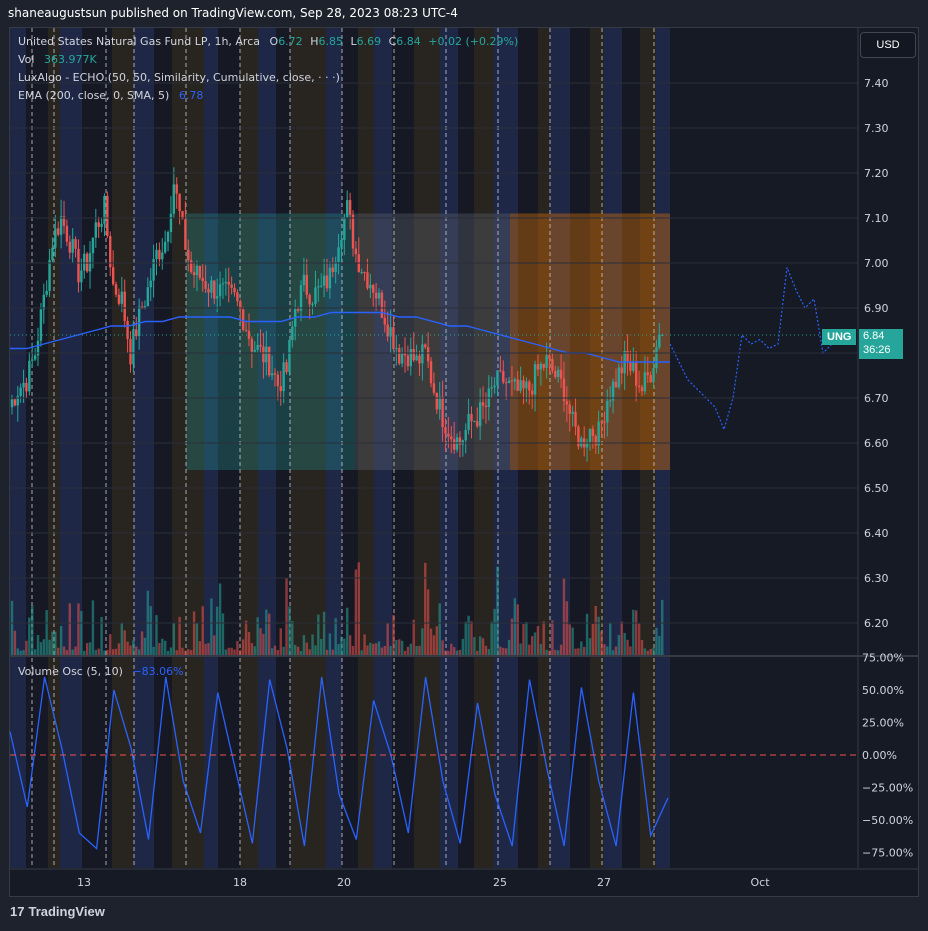  What do you see at coordinates (94, 95) in the screenshot?
I see `legend-ema-label: EMA (200, close, 0, SMA, 5)` at bounding box center [94, 95].